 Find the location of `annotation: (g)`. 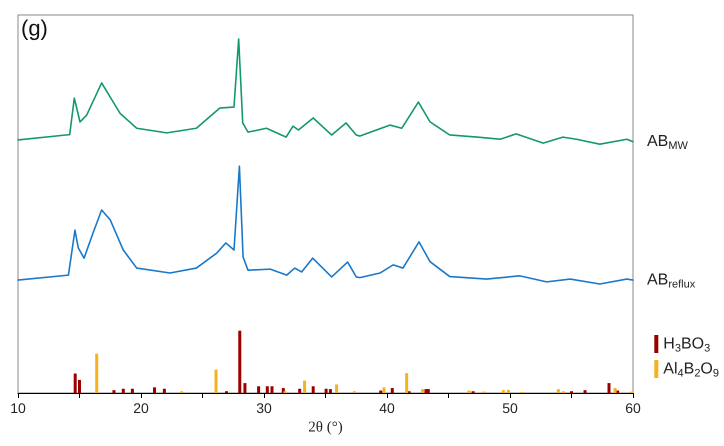

annotation: (g) is located at coordinates (34, 28).